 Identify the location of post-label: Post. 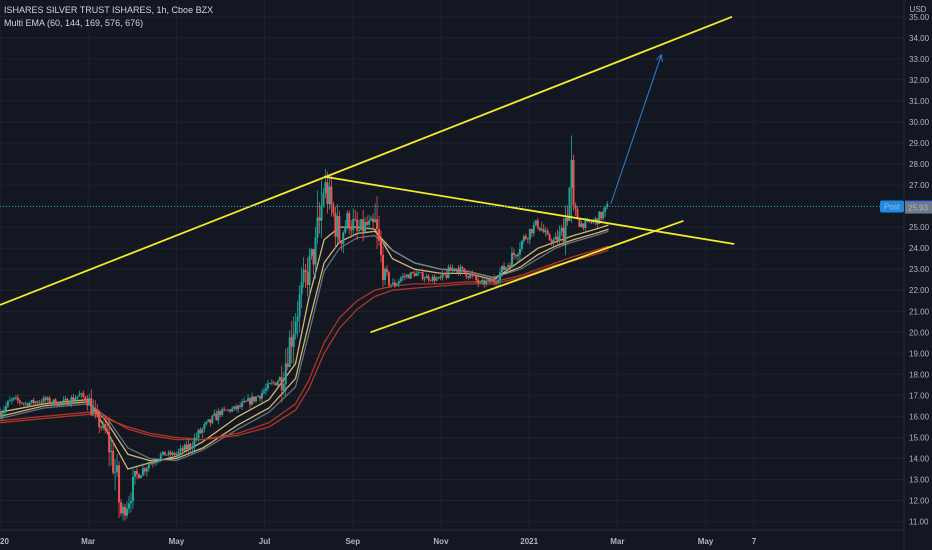
(892, 207).